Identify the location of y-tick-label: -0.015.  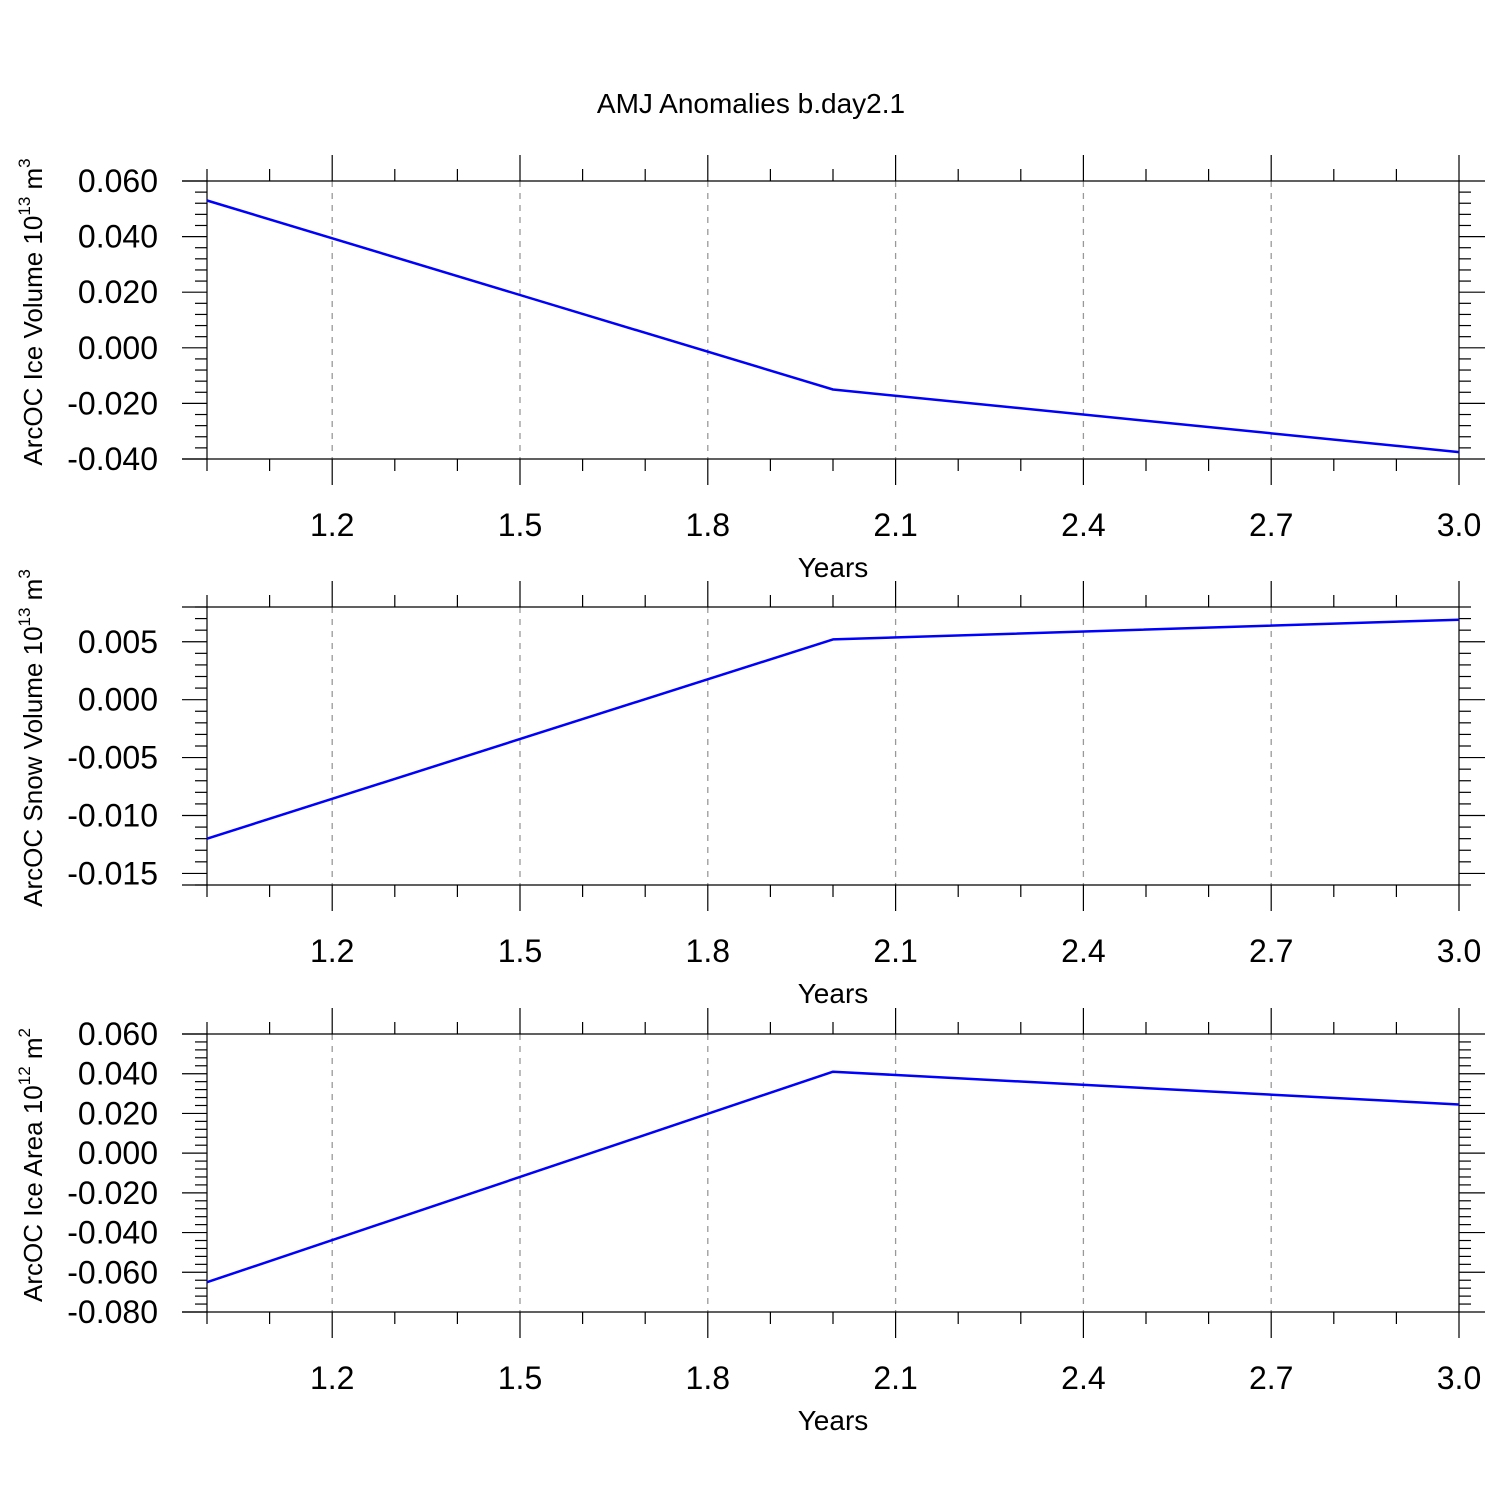
(112, 873).